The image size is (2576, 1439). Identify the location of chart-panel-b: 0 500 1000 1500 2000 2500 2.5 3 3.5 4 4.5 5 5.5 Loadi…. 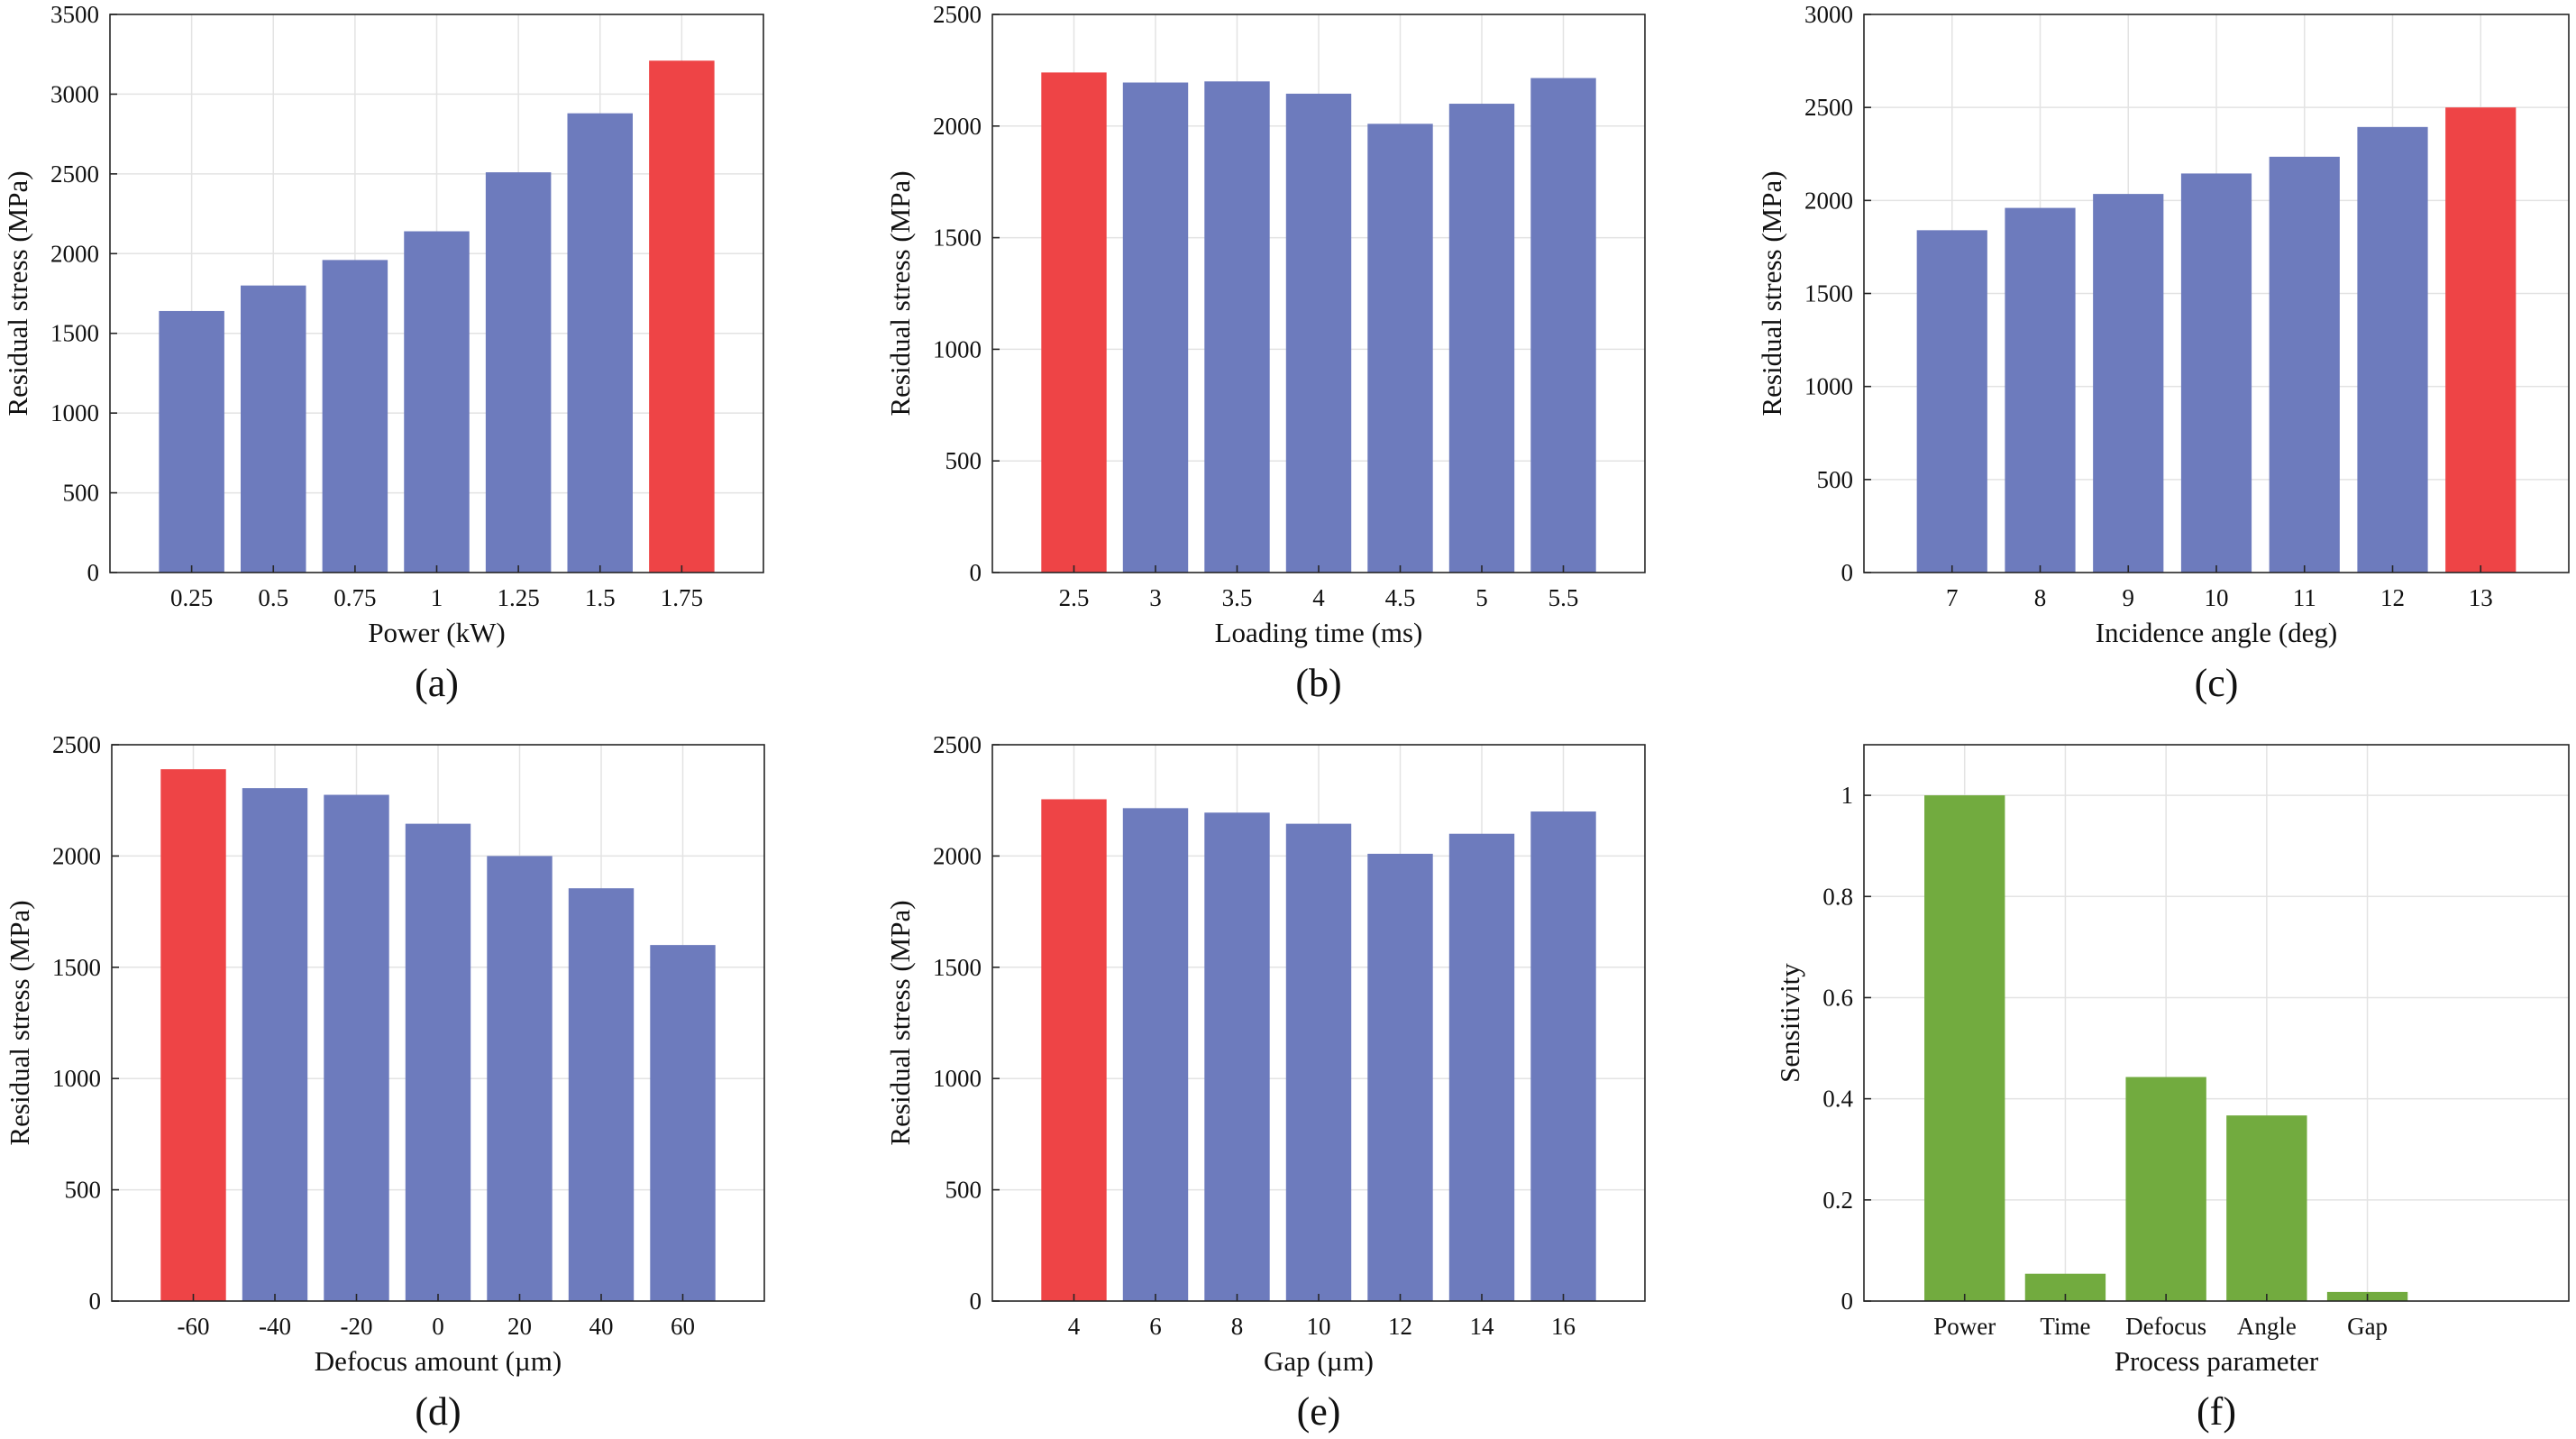
(1265, 353).